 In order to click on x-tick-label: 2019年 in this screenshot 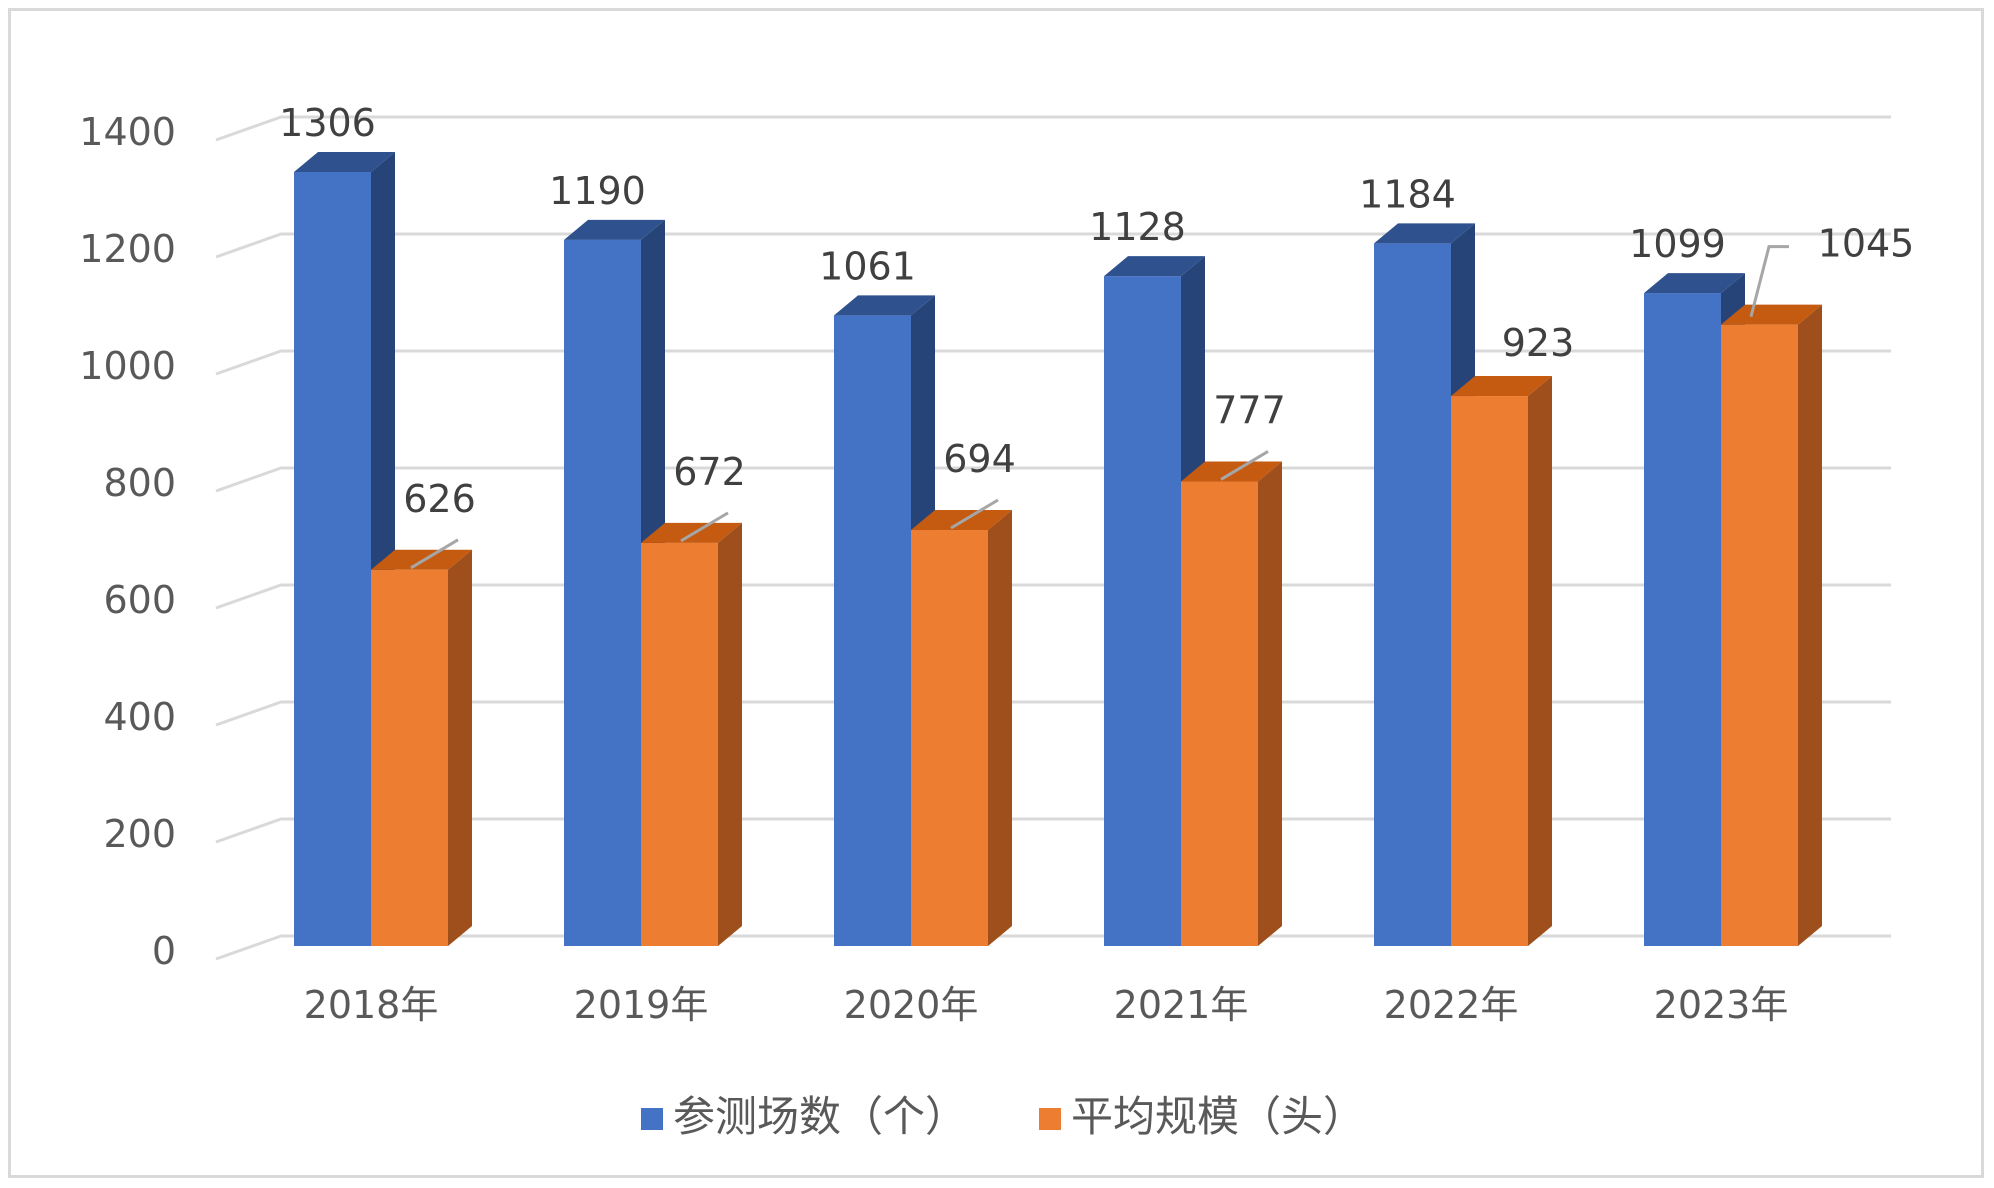, I will do `click(641, 1005)`.